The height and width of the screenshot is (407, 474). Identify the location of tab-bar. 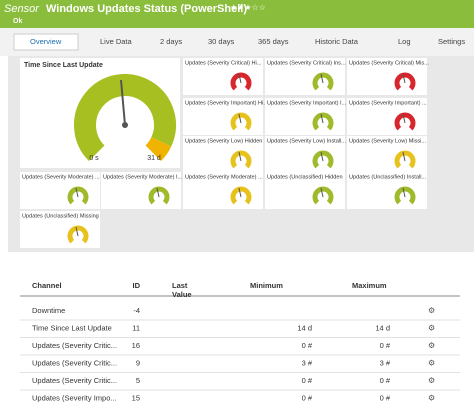
(237, 42).